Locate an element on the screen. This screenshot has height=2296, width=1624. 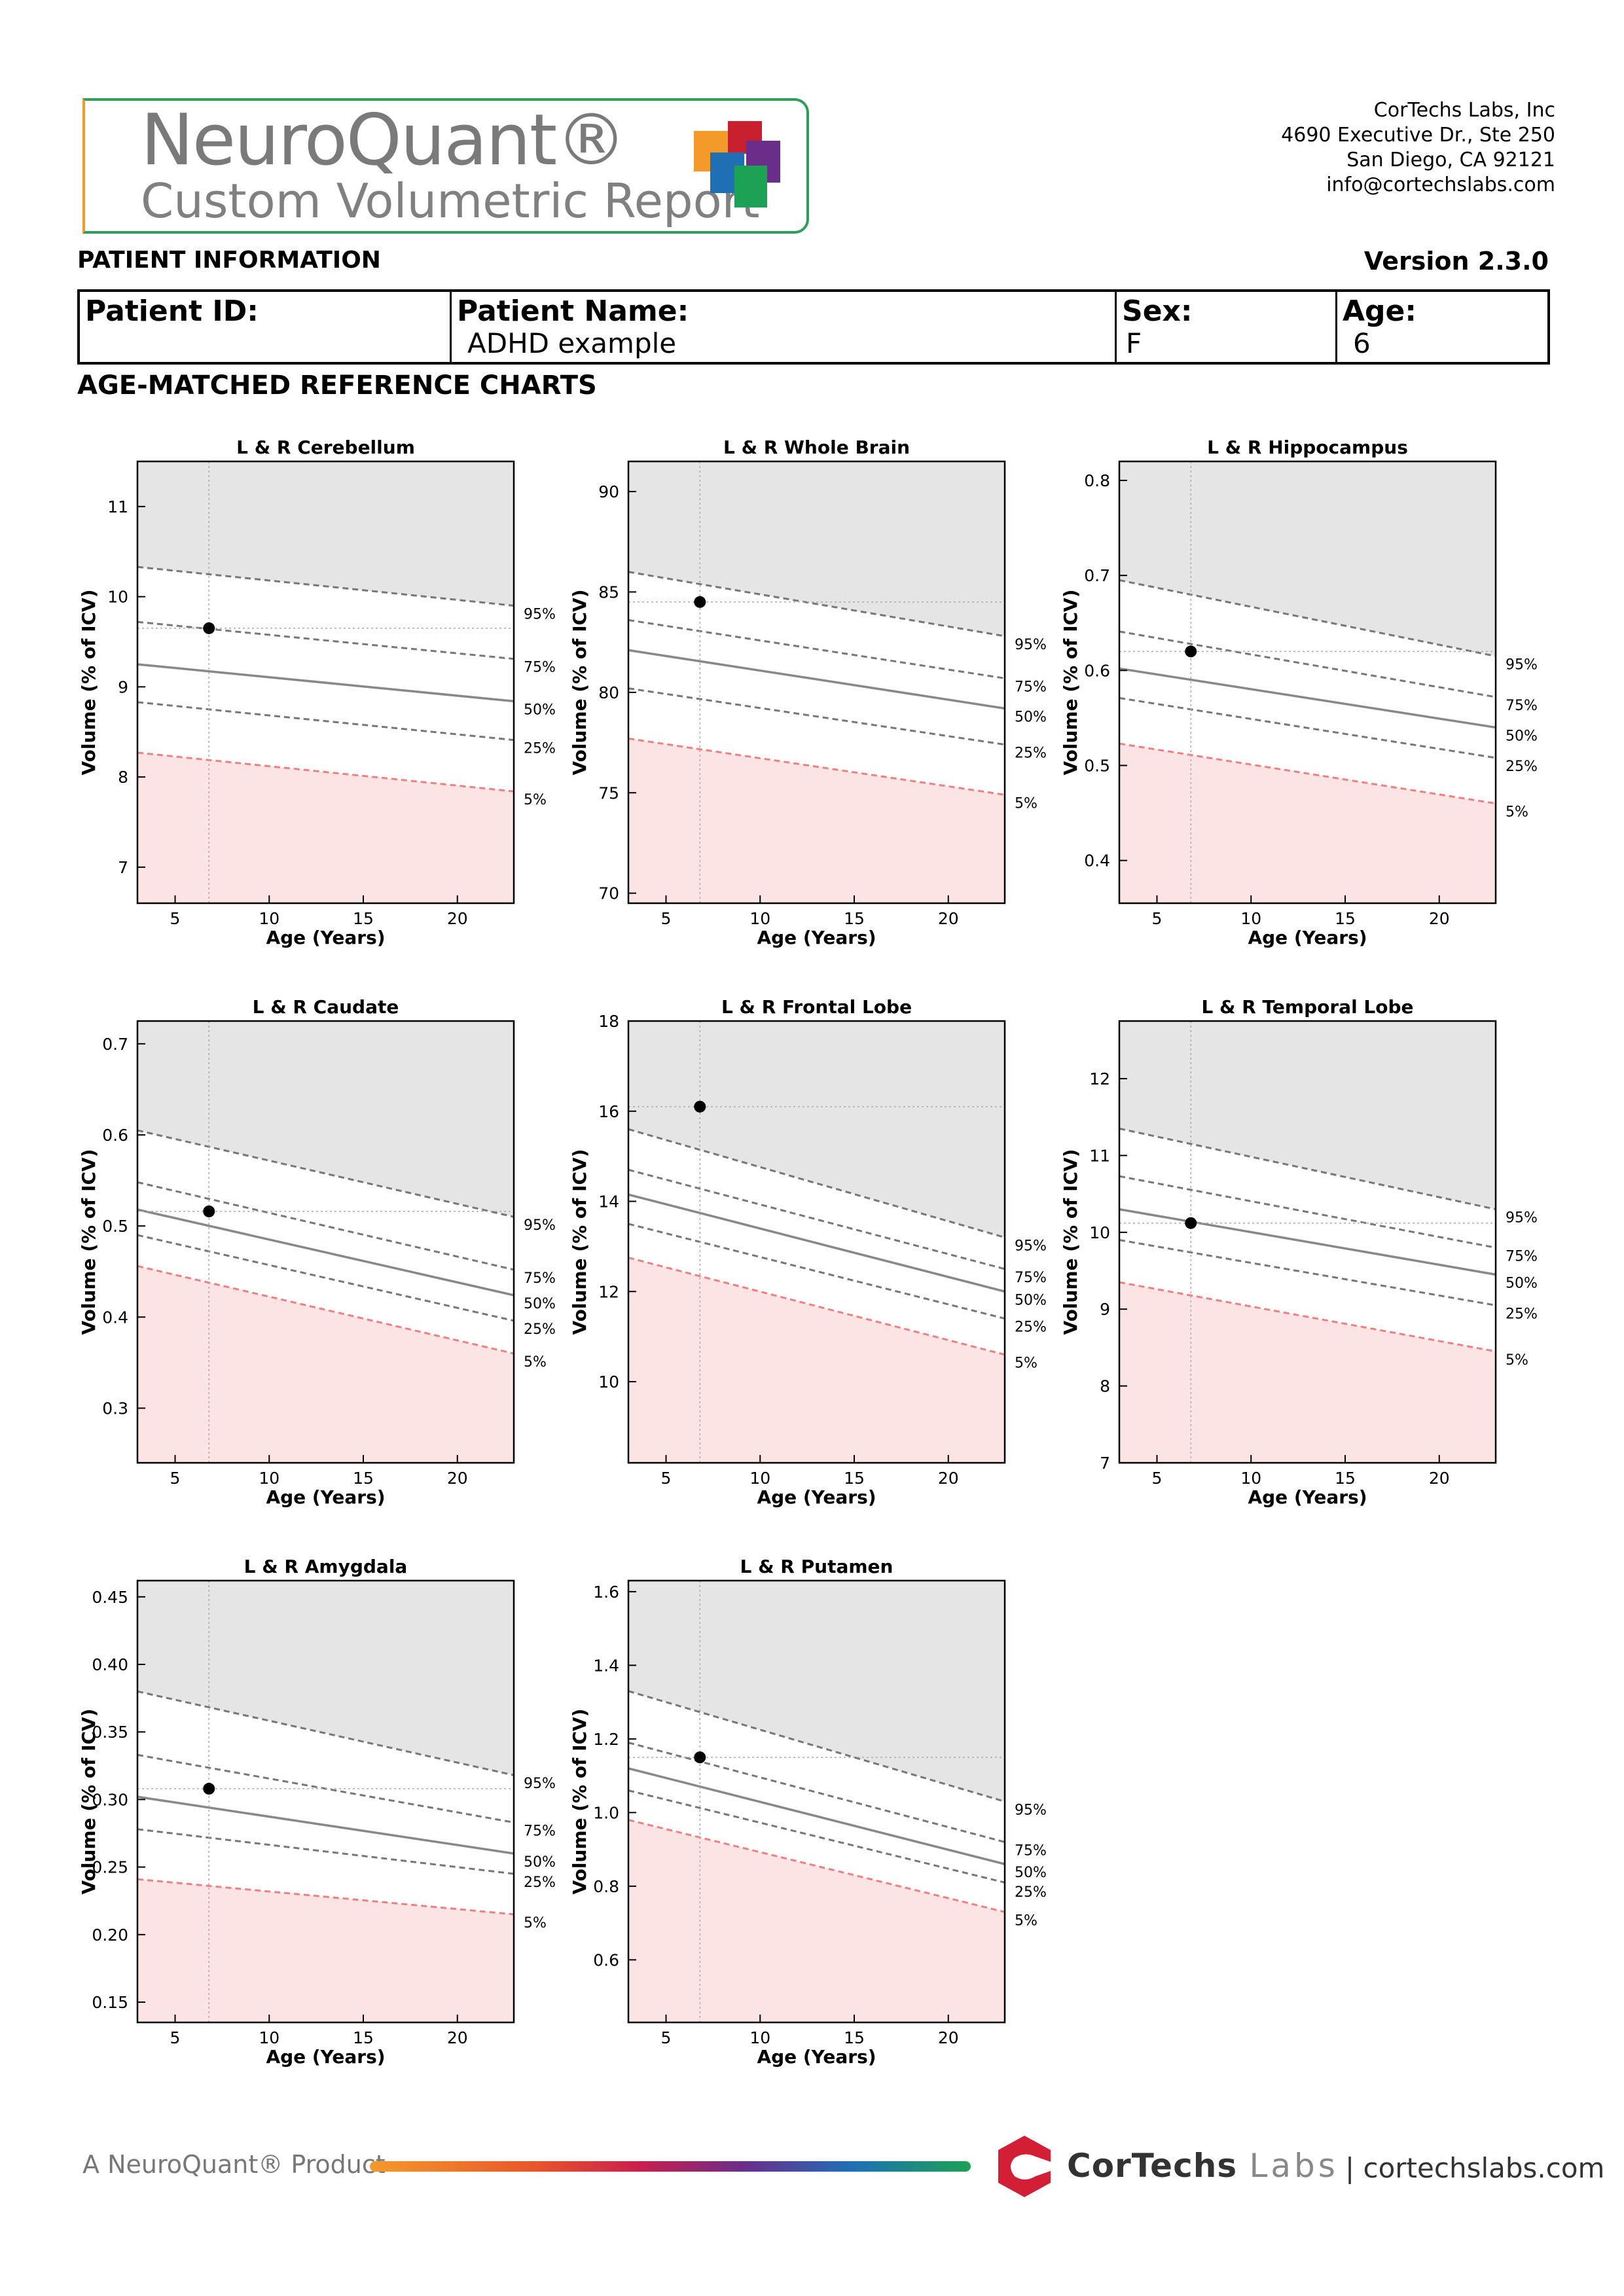
y-tick-label: 7 is located at coordinates (123, 867).